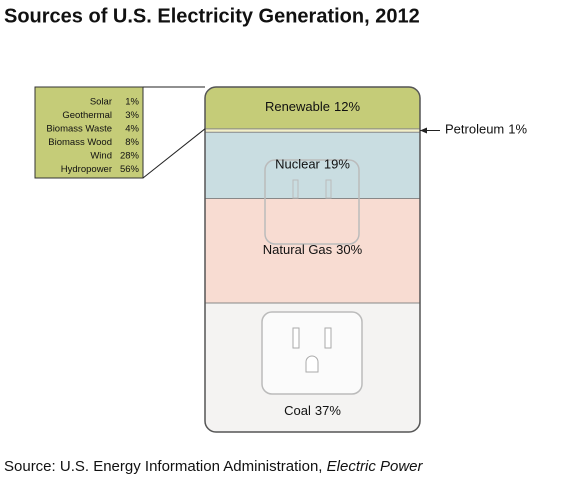 This screenshot has height=483, width=582. What do you see at coordinates (312, 364) in the screenshot?
I see `outlet-ground` at bounding box center [312, 364].